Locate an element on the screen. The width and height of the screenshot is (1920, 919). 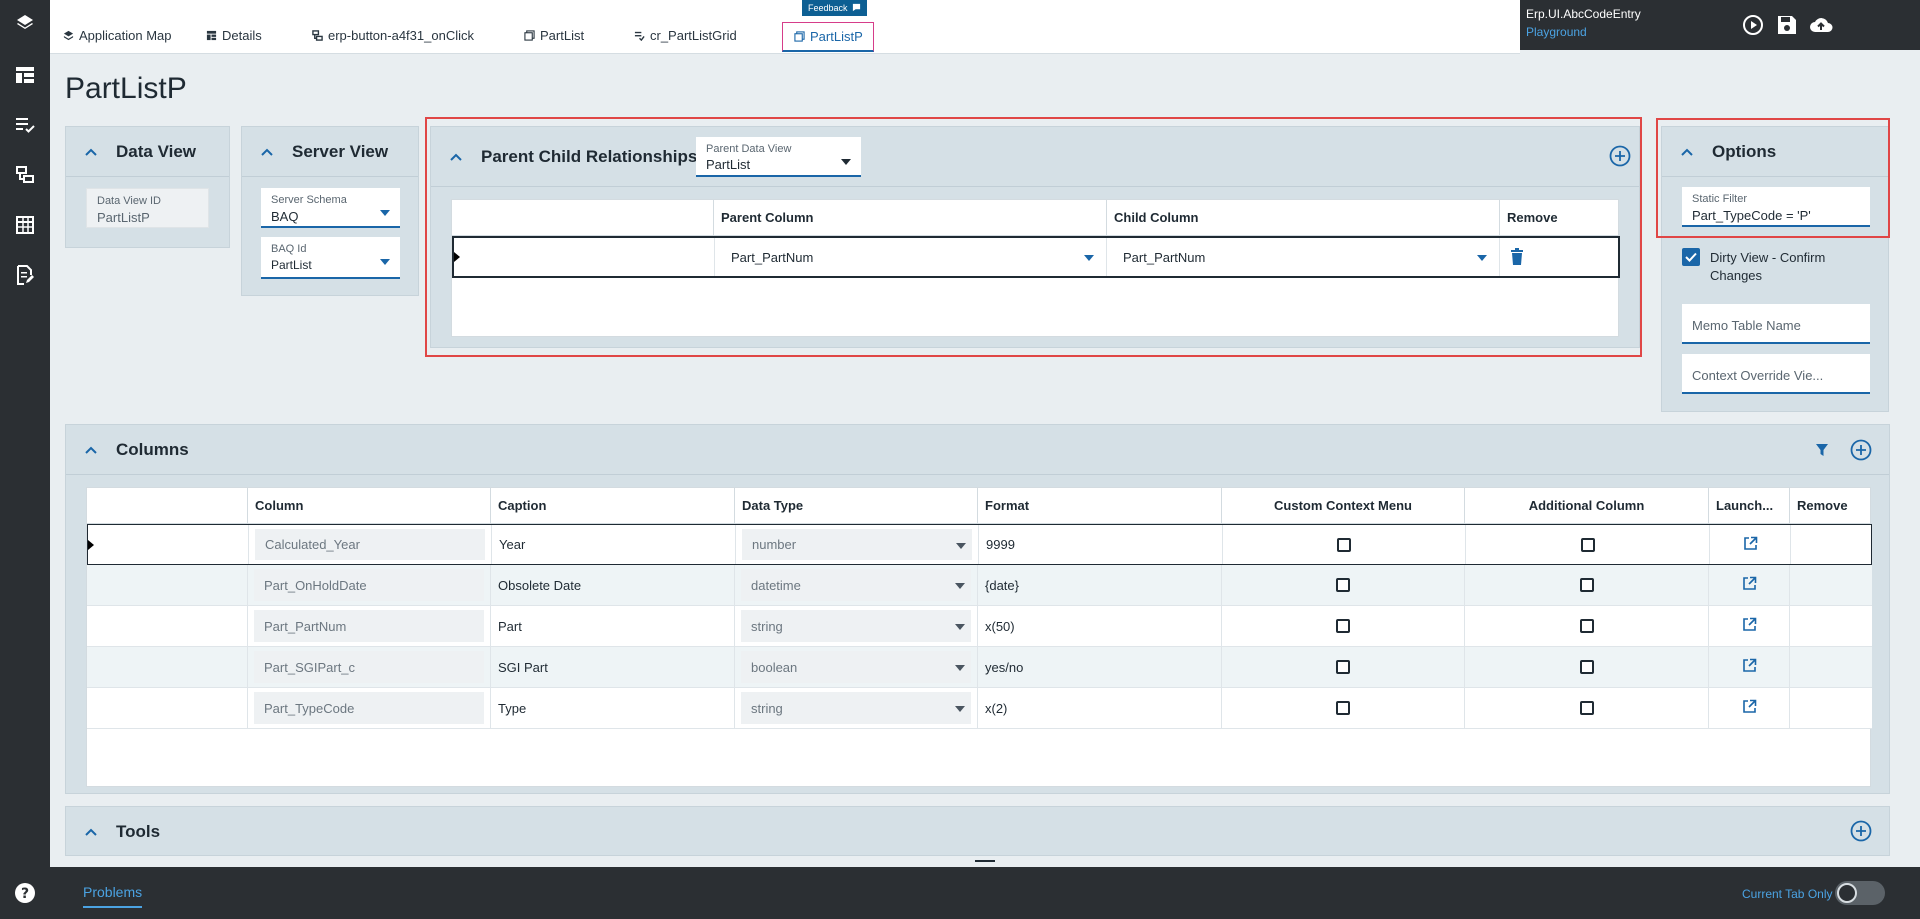
caption-cell: Obsolete Date is located at coordinates (613, 585).